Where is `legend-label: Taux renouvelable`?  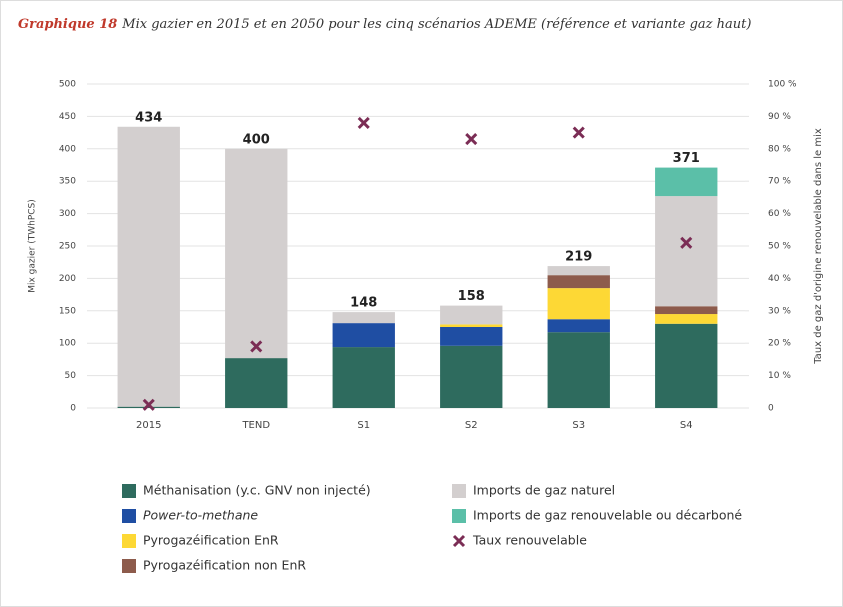 legend-label: Taux renouvelable is located at coordinates (529, 540).